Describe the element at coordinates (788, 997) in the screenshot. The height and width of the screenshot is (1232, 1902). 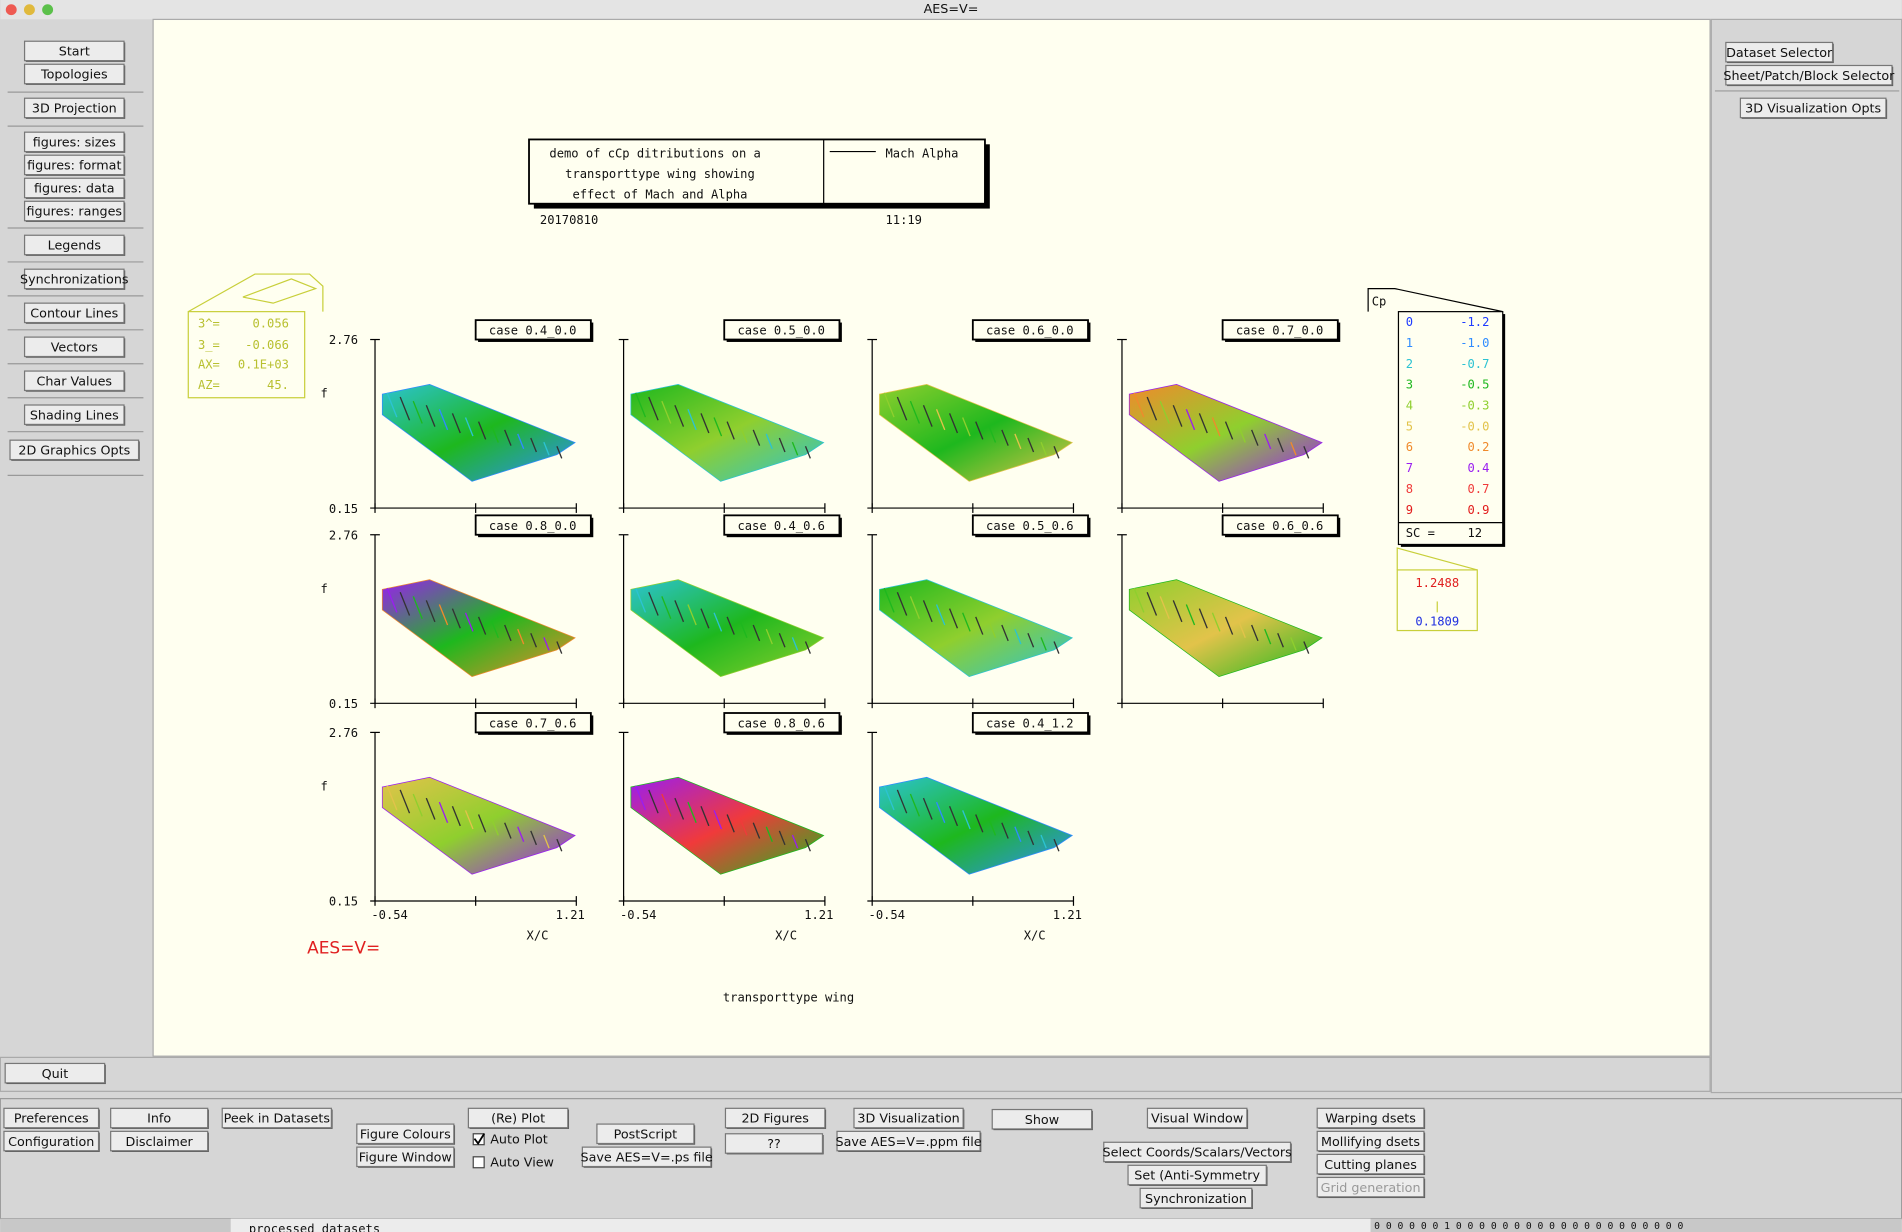
I see `caption: transporttype wing` at that location.